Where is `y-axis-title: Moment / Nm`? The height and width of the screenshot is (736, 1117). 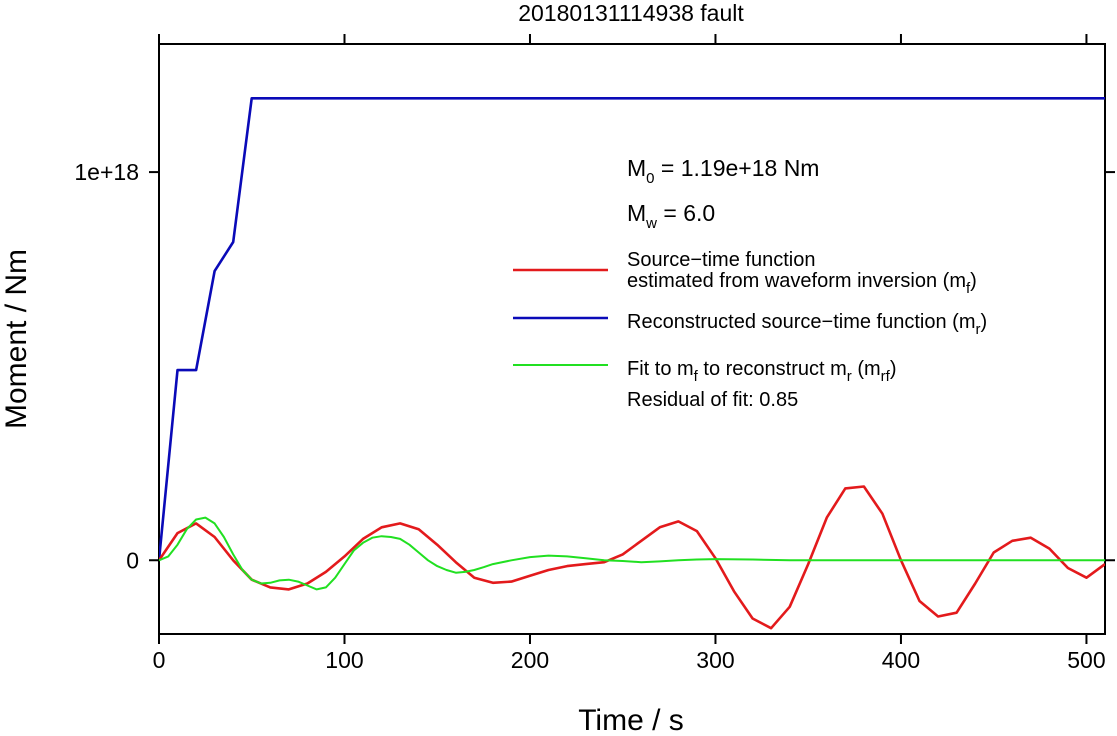 y-axis-title: Moment / Nm is located at coordinates (16, 339).